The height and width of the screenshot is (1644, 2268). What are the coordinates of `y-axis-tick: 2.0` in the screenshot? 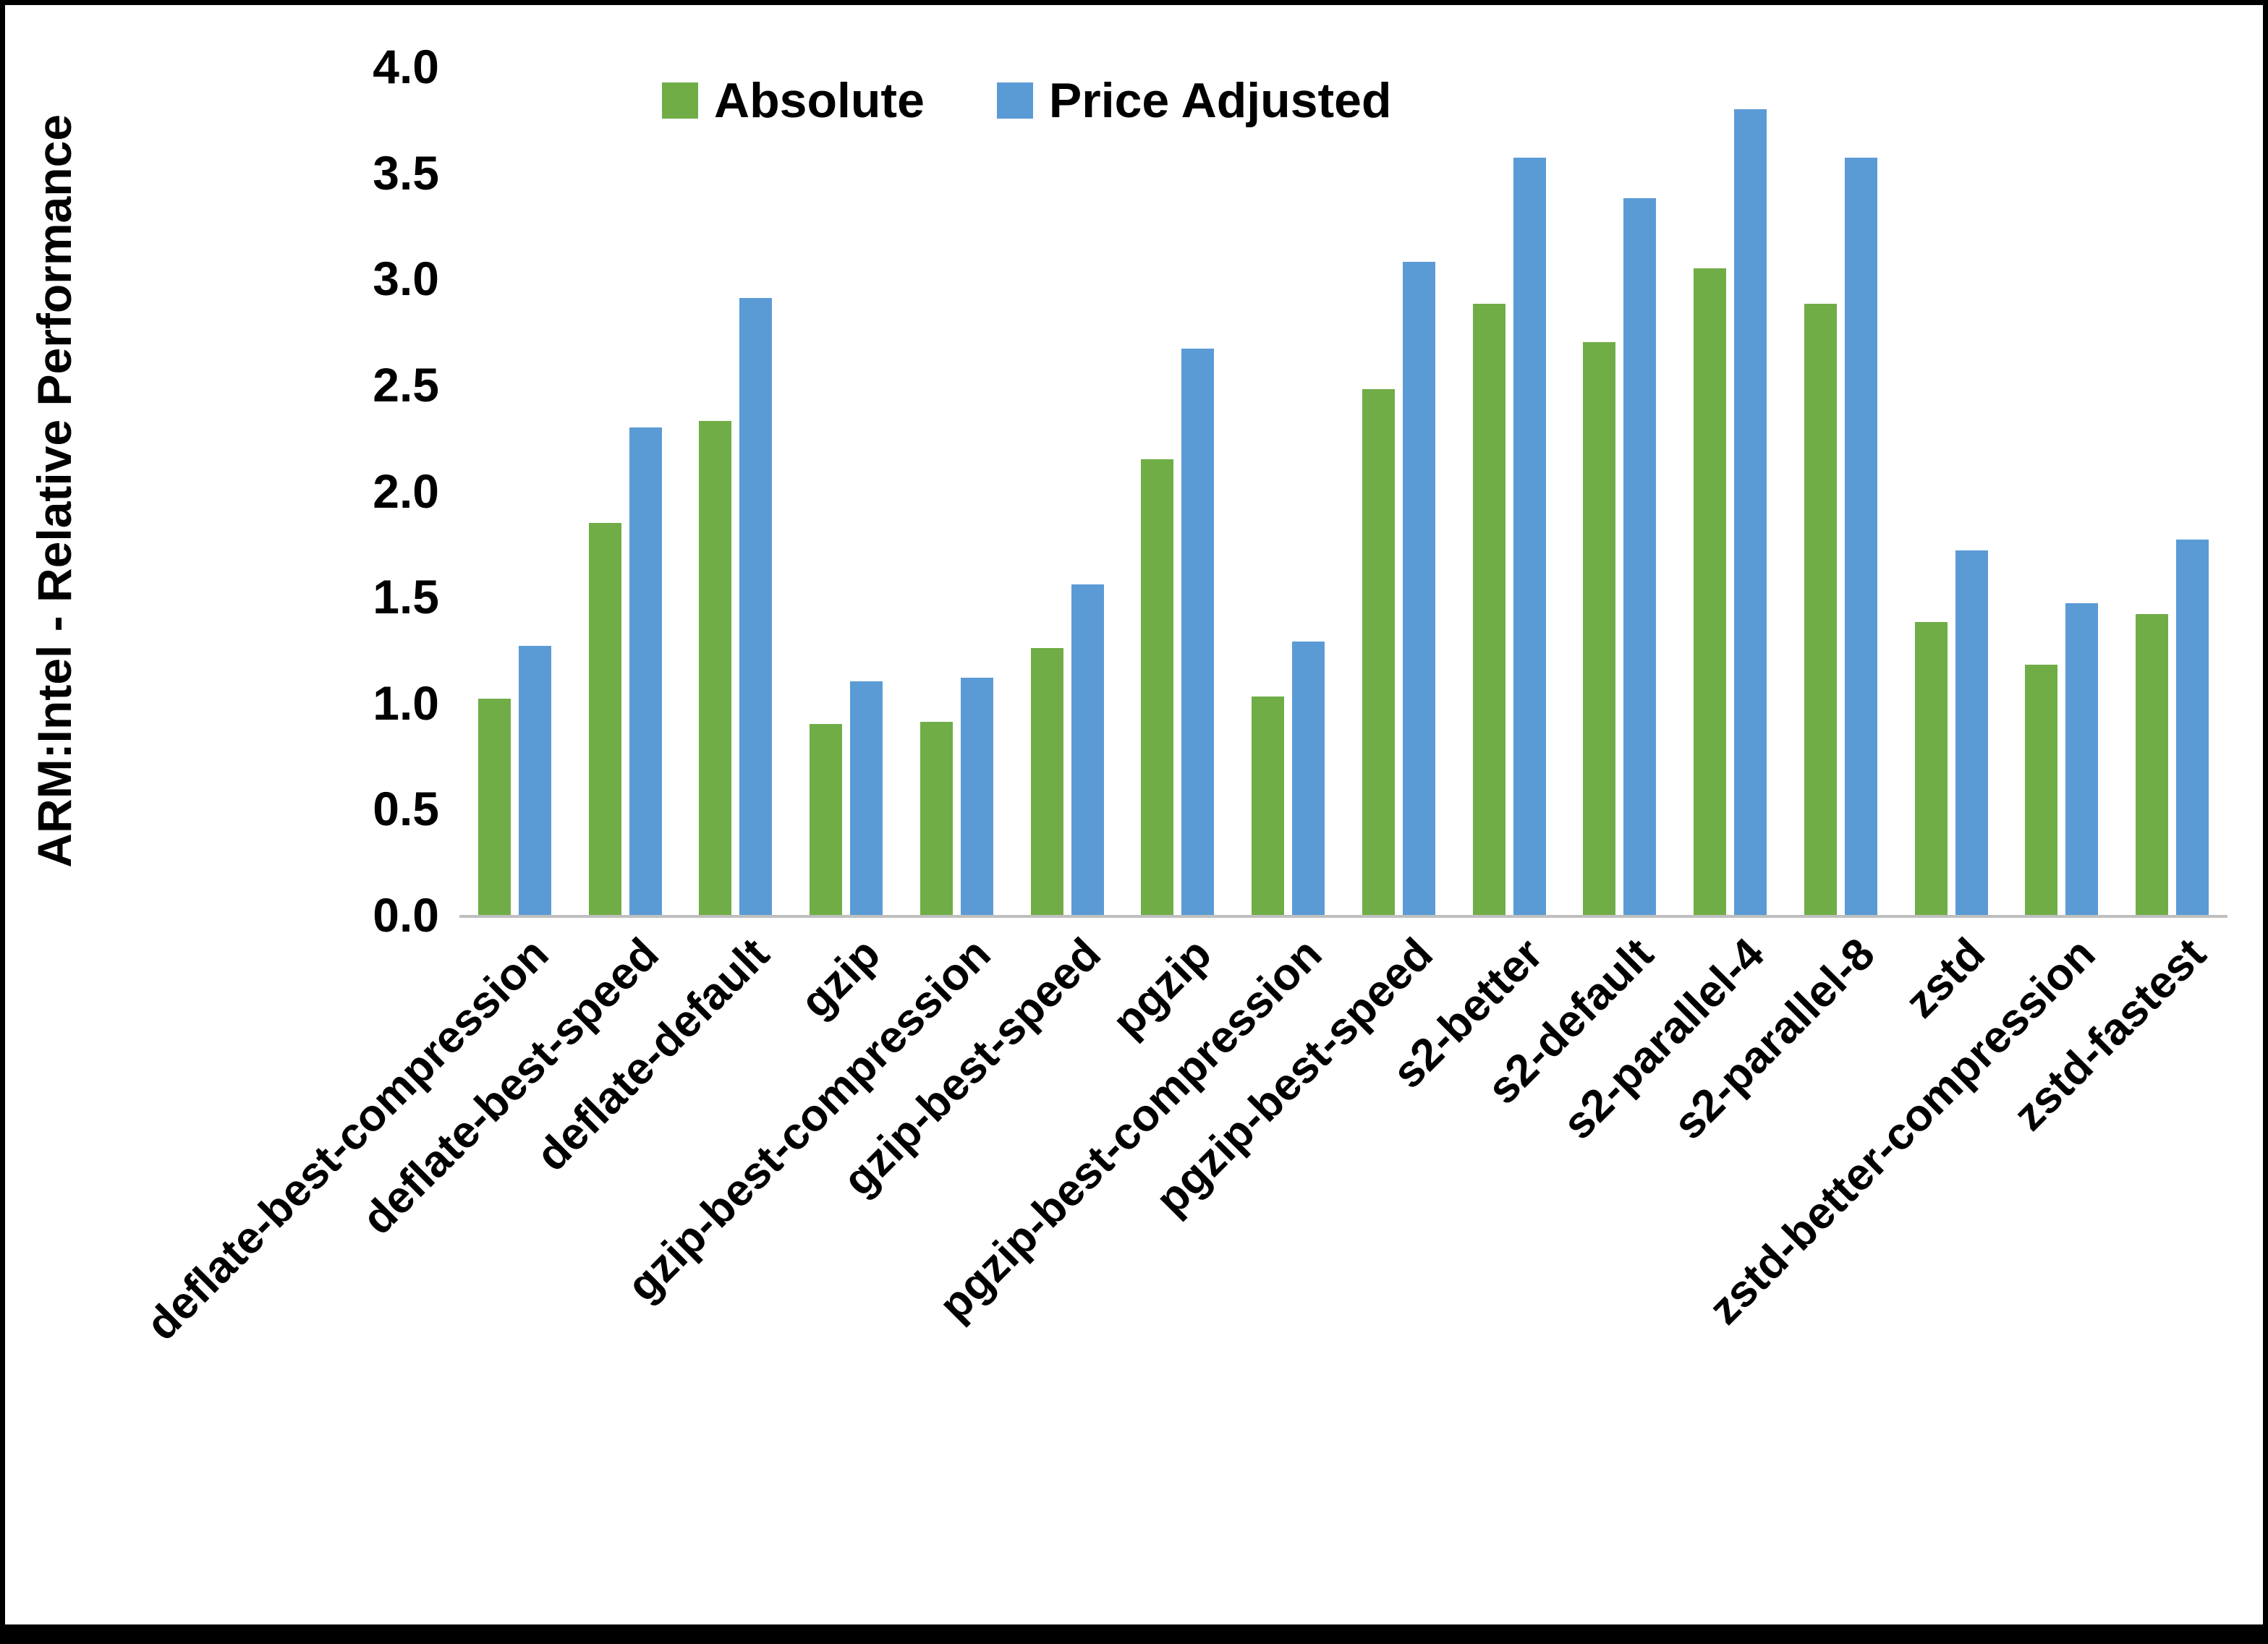 It's located at (406, 491).